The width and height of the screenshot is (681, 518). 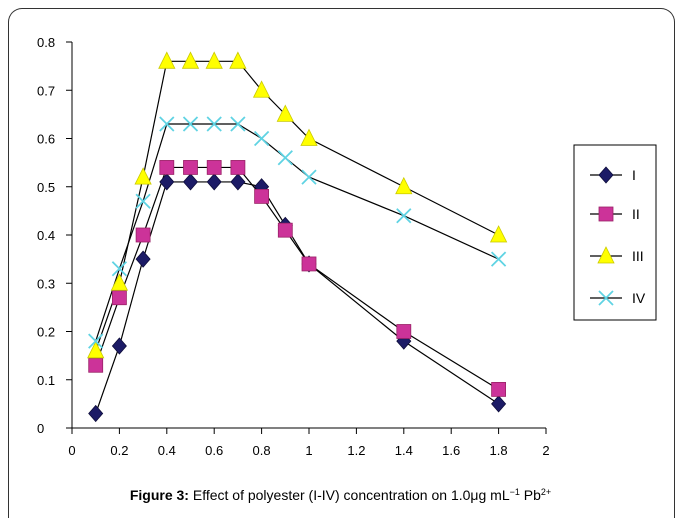 What do you see at coordinates (46, 332) in the screenshot?
I see `y-tick-label: 0.2` at bounding box center [46, 332].